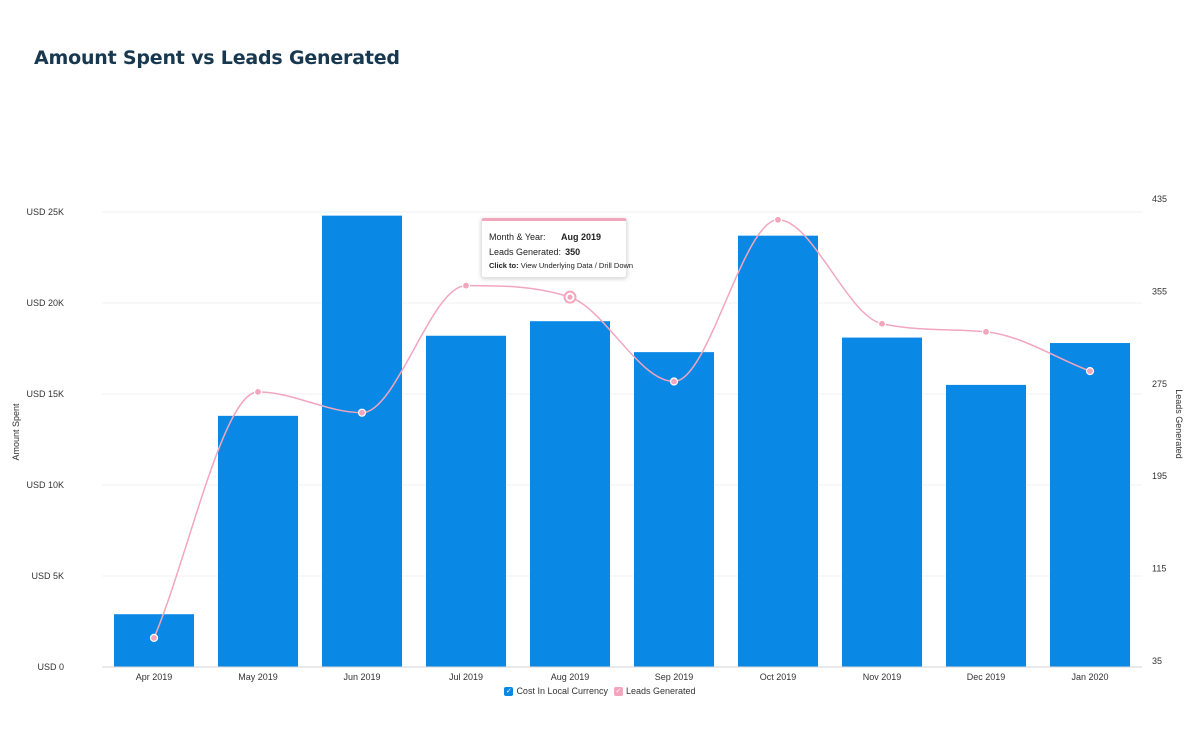 Image resolution: width=1200 pixels, height=736 pixels. What do you see at coordinates (986, 677) in the screenshot?
I see `x-tick-label: Dec 2019` at bounding box center [986, 677].